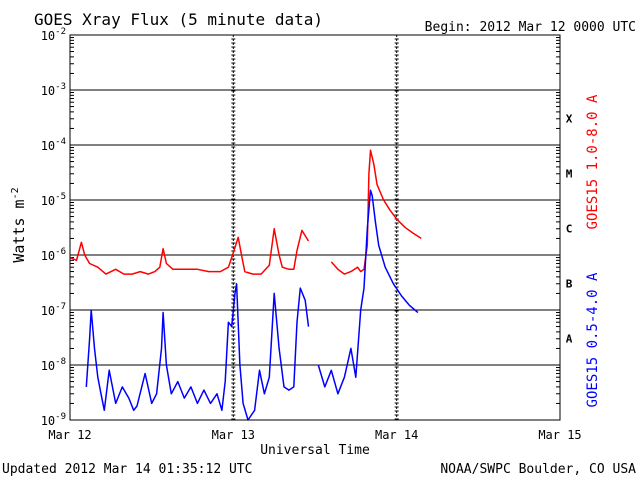  I want to click on y-tick-label: 10⁻⁴, so click(53, 145).